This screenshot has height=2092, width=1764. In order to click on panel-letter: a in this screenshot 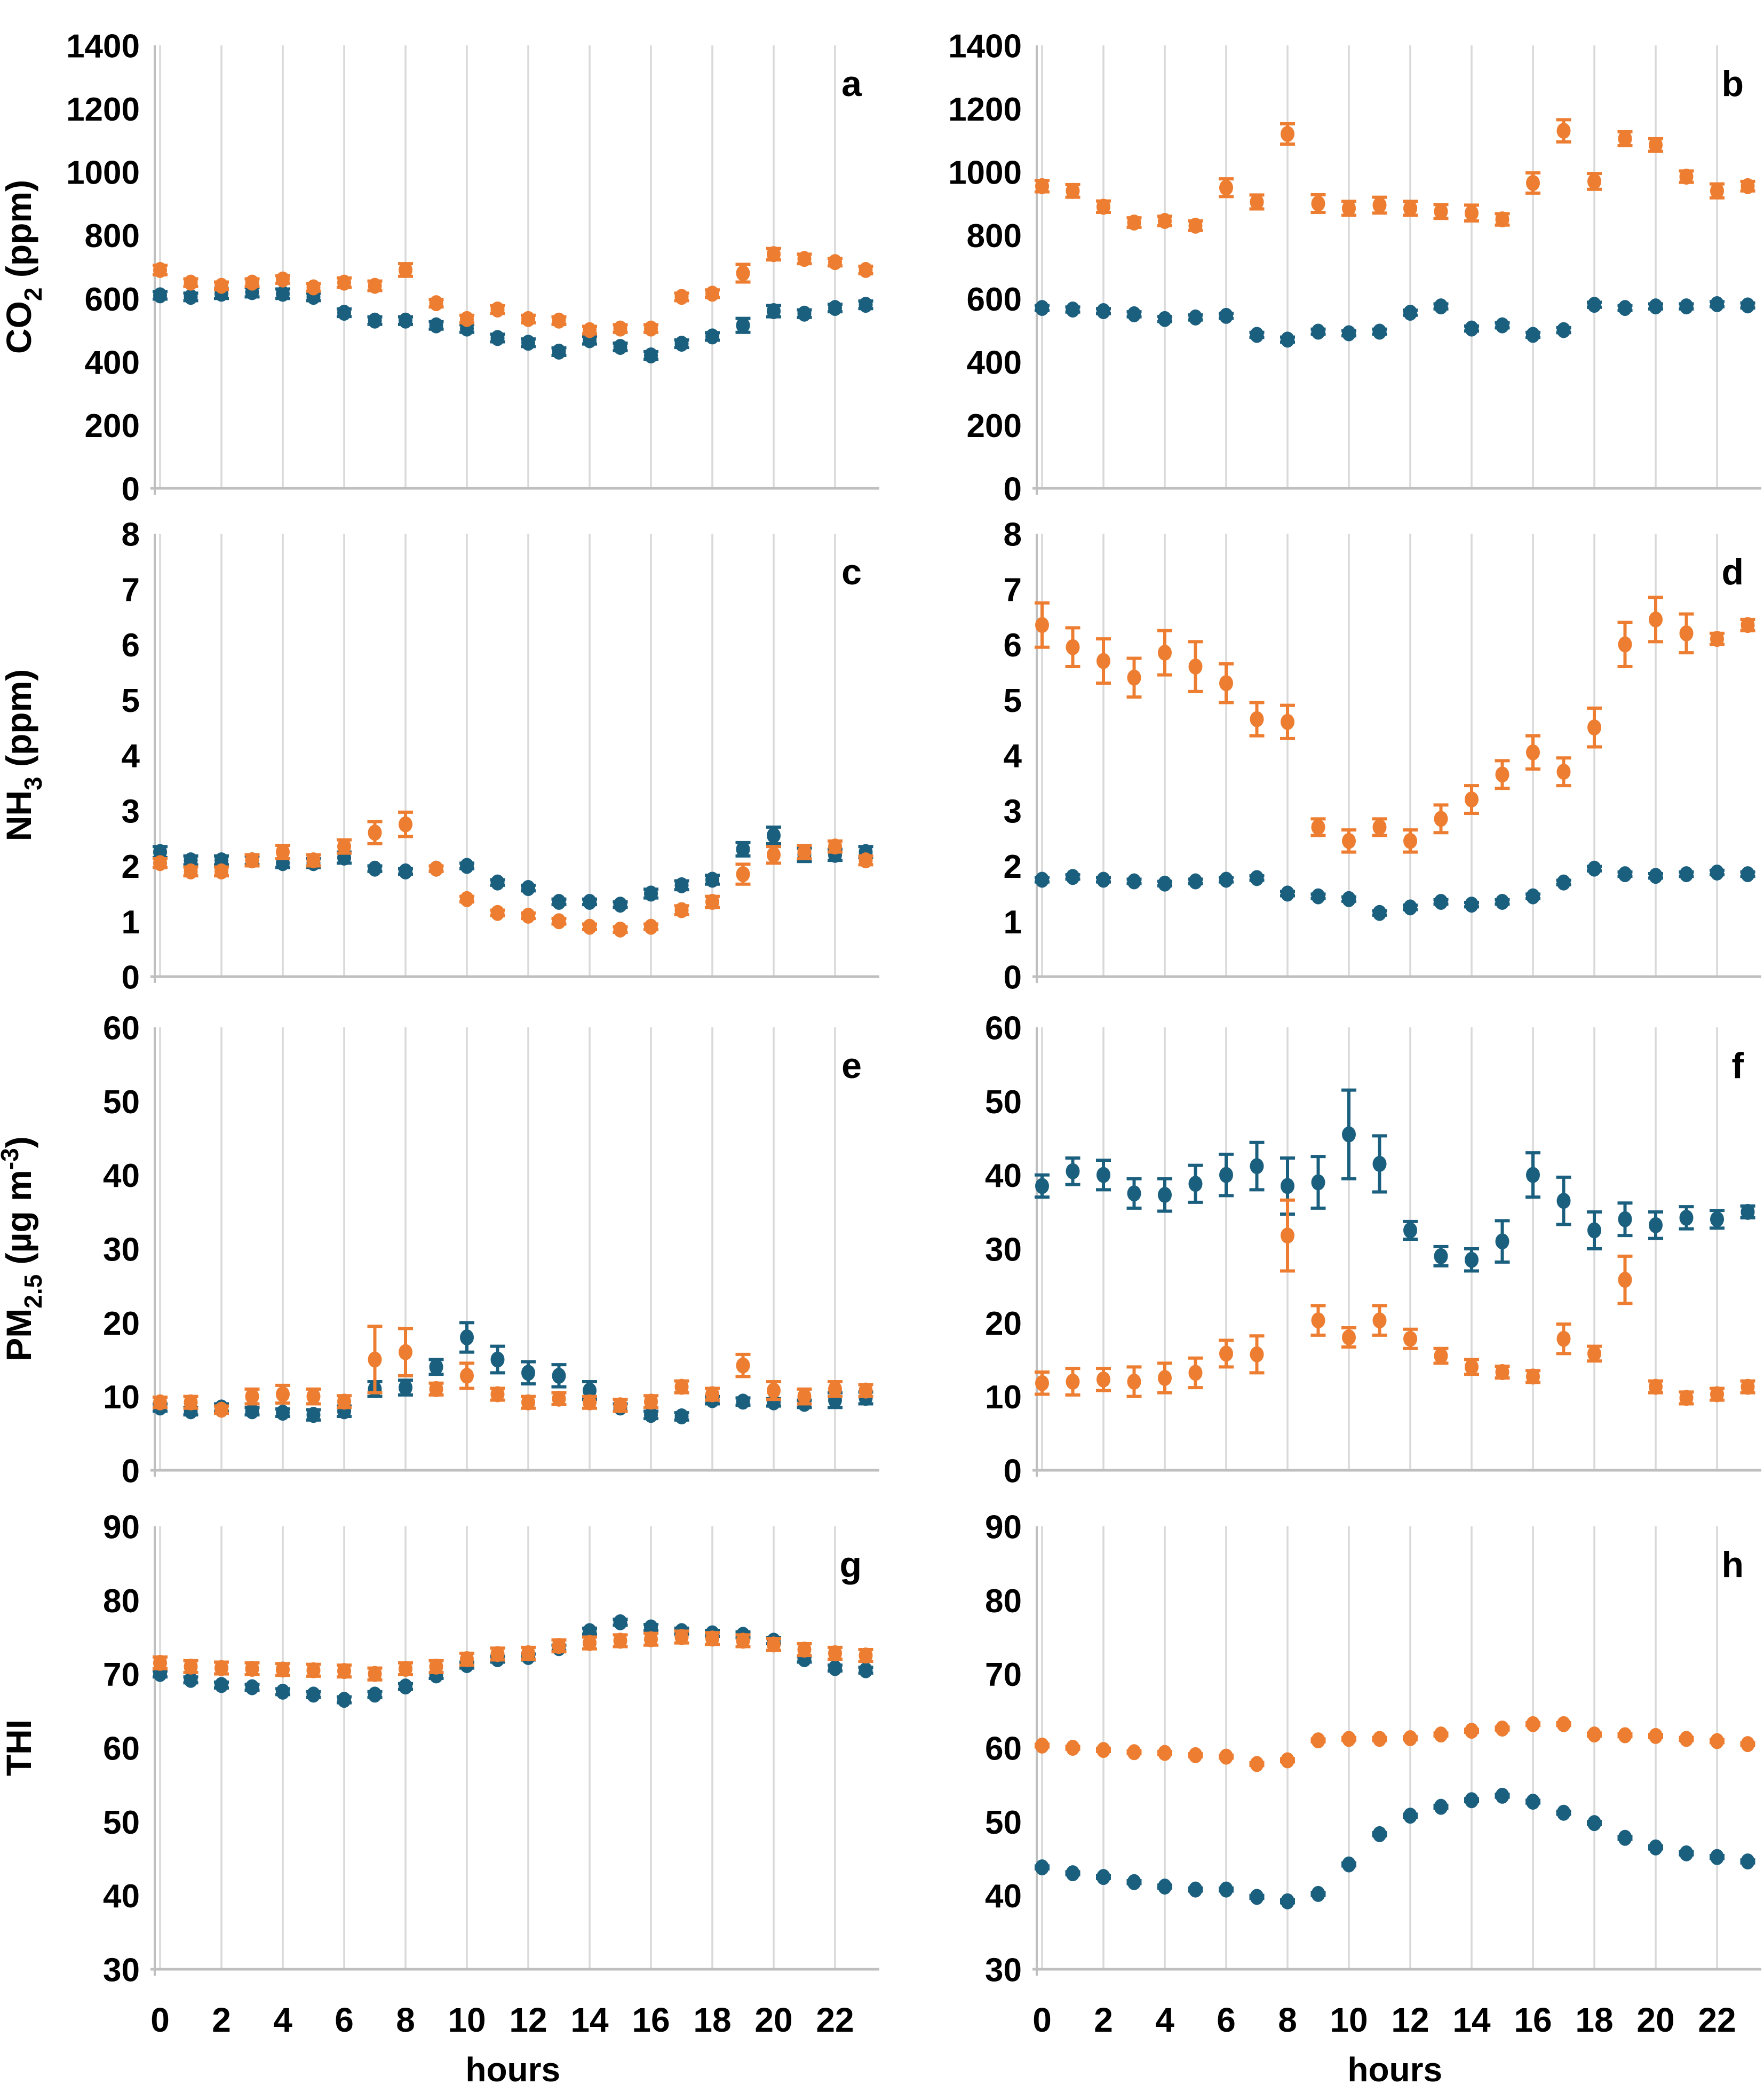, I will do `click(851, 84)`.